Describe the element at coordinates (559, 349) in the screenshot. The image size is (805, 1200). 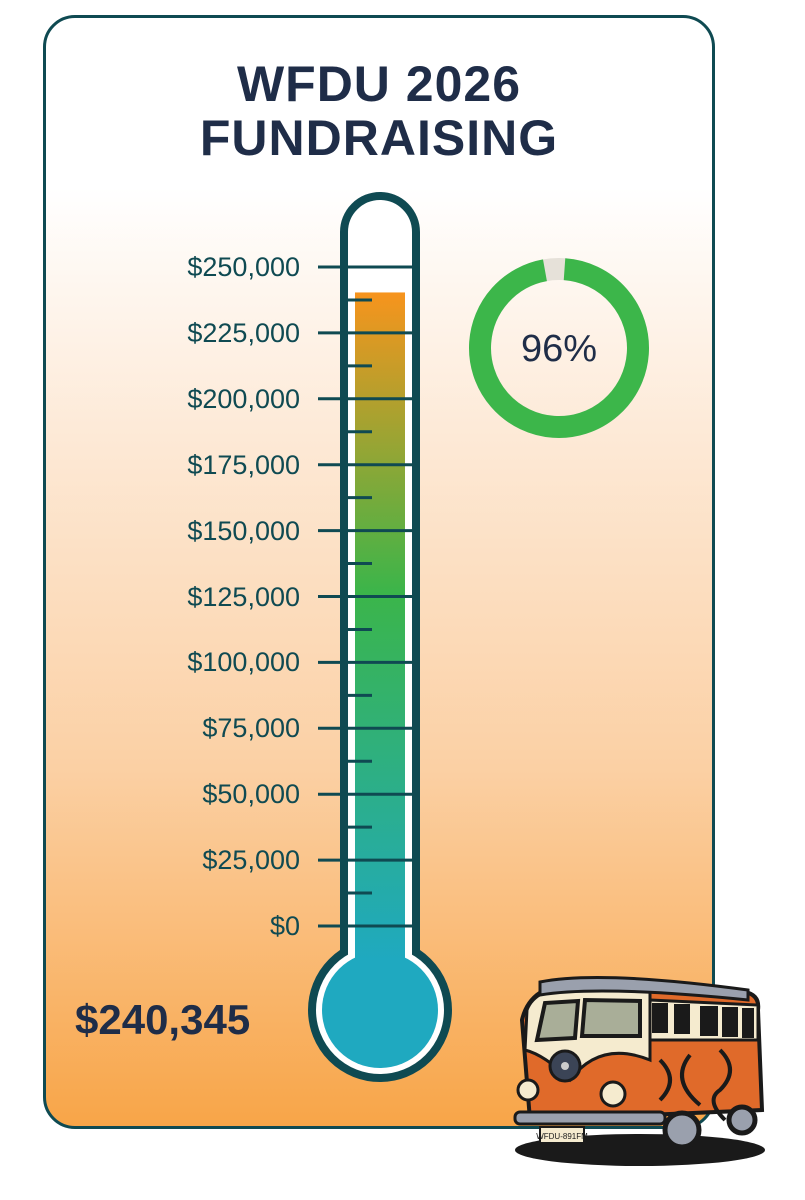
I see `percent-label: 96%` at that location.